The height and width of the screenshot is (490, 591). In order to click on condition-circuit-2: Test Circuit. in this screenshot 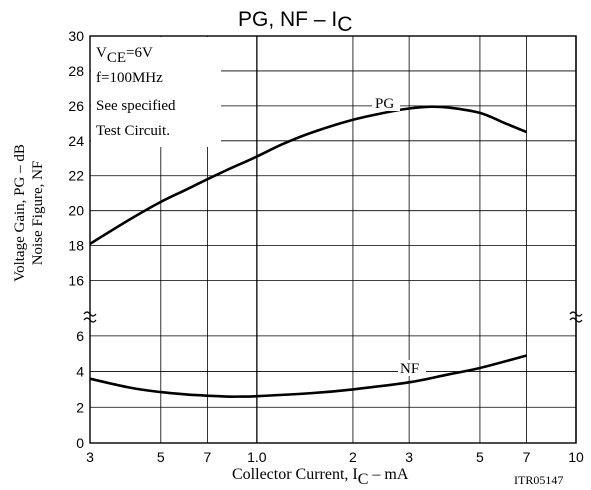, I will do `click(133, 131)`.